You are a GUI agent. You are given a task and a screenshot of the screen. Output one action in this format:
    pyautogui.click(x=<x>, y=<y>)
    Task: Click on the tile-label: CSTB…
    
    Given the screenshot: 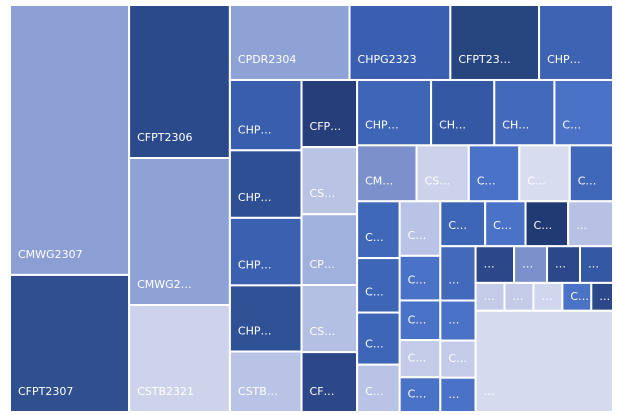 What is the action you would take?
    pyautogui.click(x=258, y=391)
    